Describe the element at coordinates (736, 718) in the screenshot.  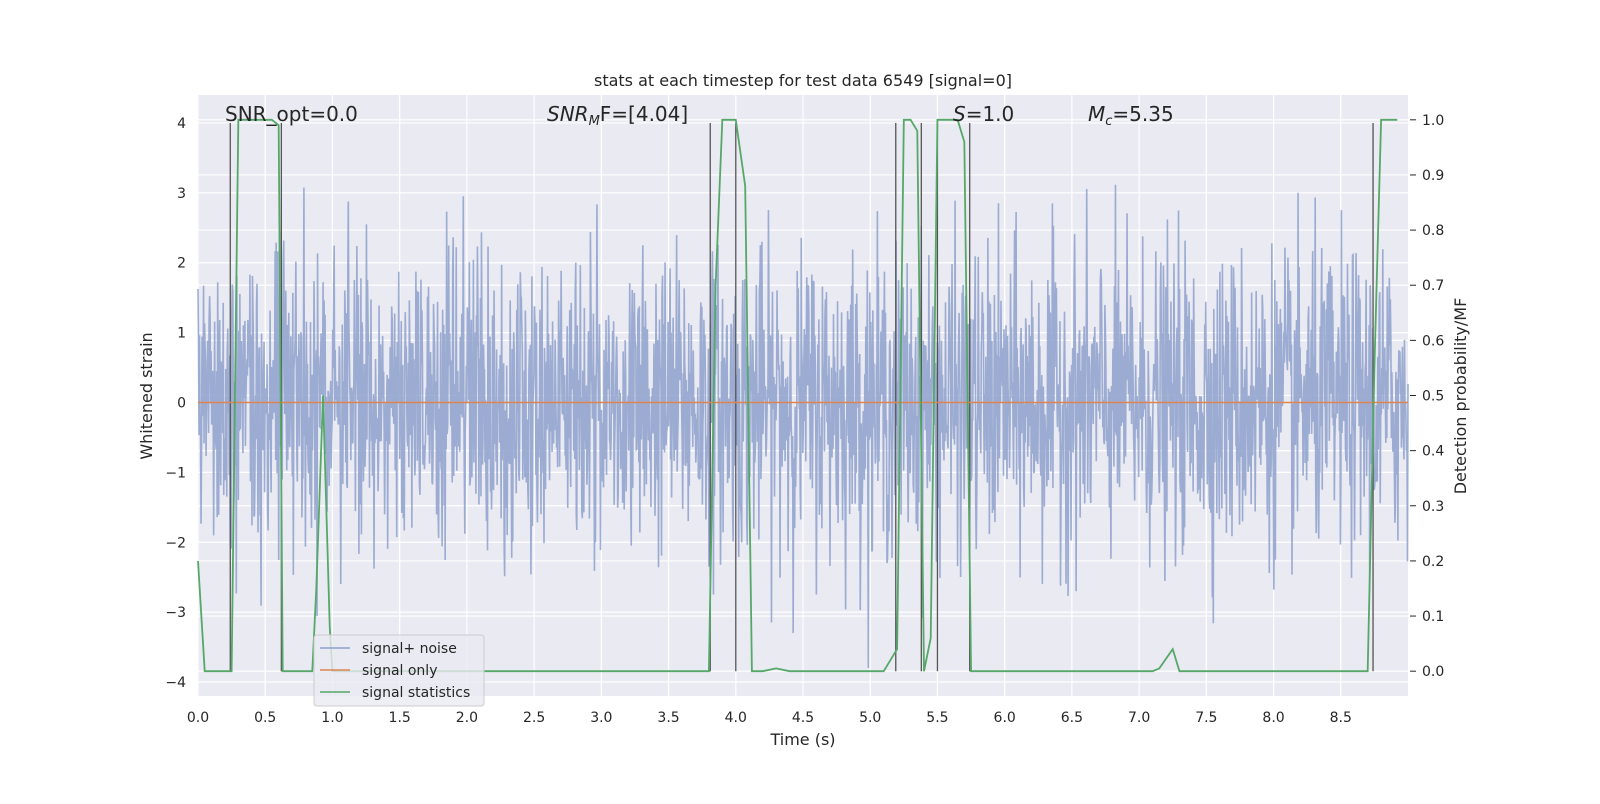
I see `x-tick-label: 4.0` at that location.